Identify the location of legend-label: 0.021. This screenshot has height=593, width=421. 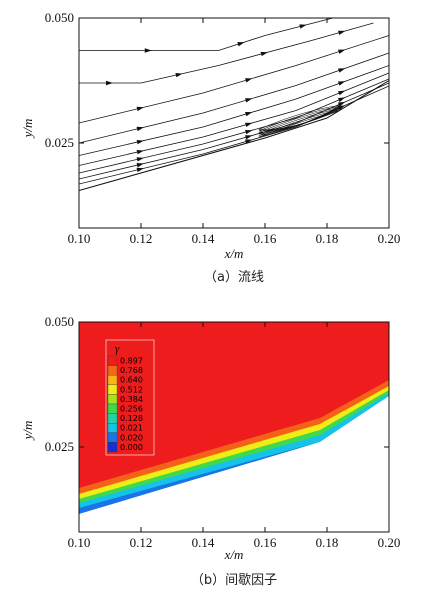
(131, 428).